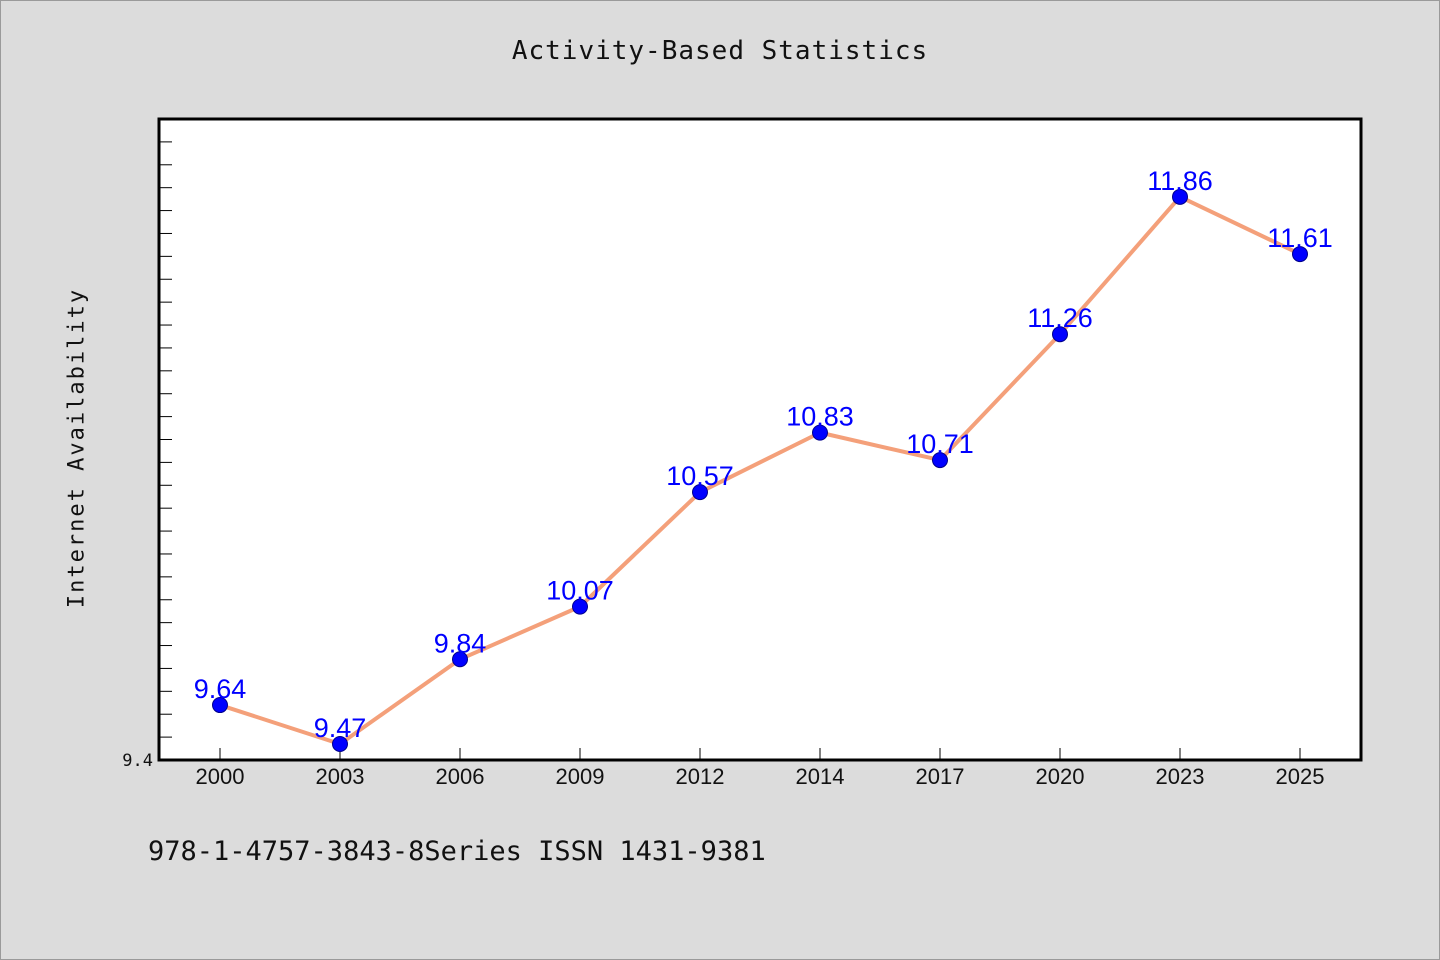 Image resolution: width=1440 pixels, height=960 pixels. What do you see at coordinates (760, 768) in the screenshot?
I see `x-ticks: 2000 2003 2006 2009 2012 2014 2017 2020 2023 2025` at bounding box center [760, 768].